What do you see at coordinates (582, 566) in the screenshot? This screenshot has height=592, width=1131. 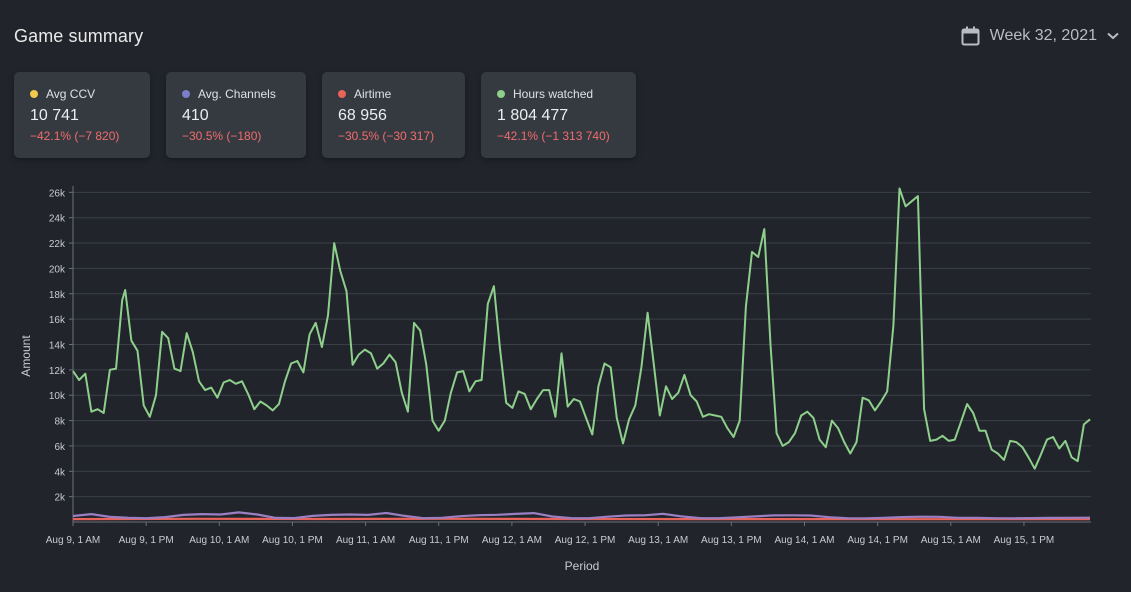 I see `x-axis-label: Period` at bounding box center [582, 566].